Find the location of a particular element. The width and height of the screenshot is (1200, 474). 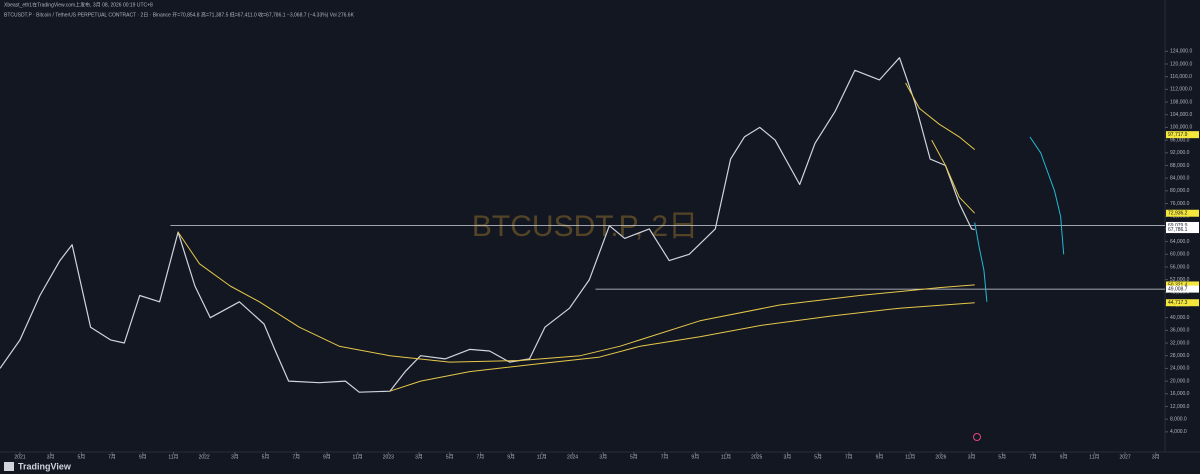

y-tick-label: 24,000.0 is located at coordinates (1180, 369).